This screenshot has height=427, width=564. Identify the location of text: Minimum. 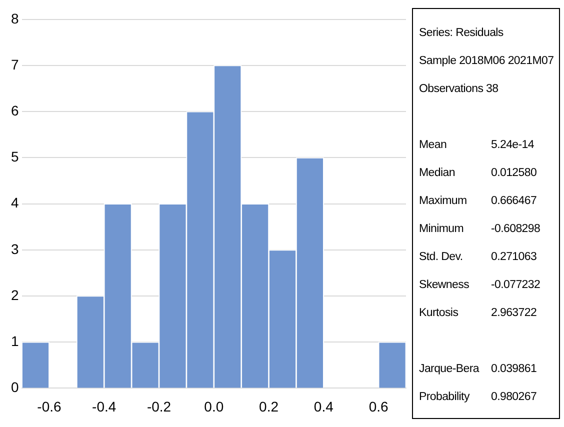
(442, 229).